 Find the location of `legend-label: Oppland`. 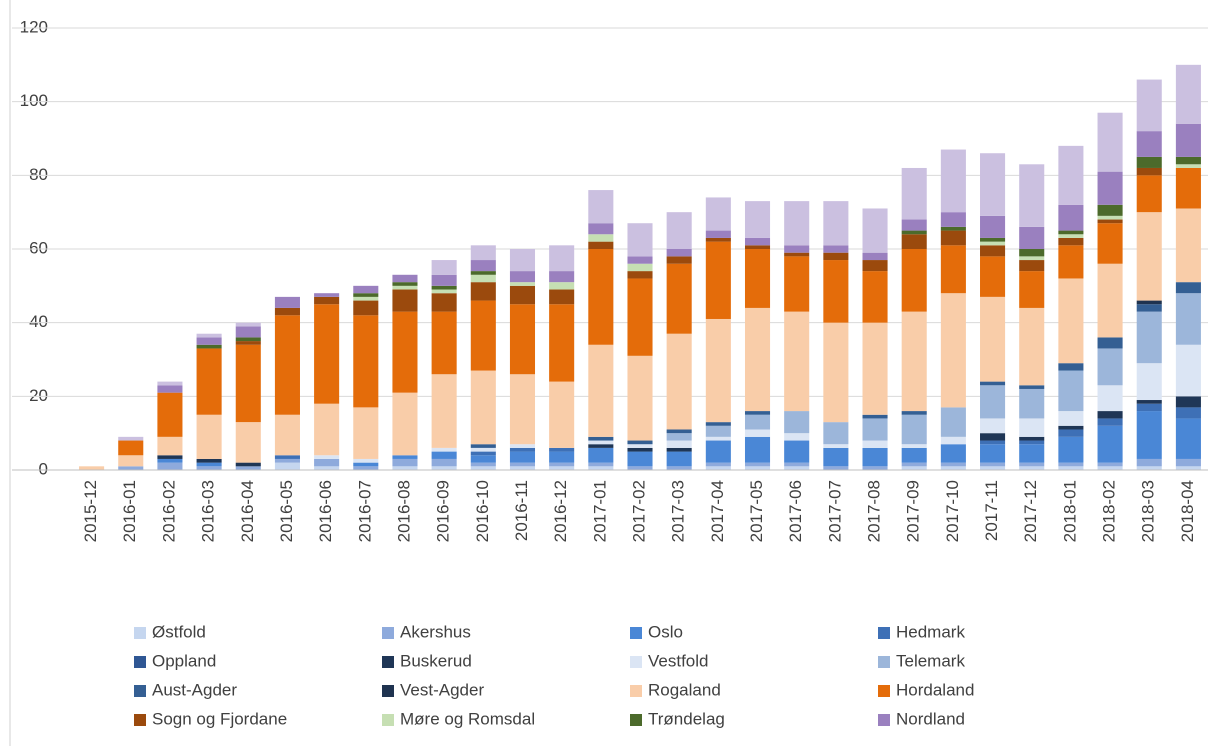

legend-label: Oppland is located at coordinates (184, 660).